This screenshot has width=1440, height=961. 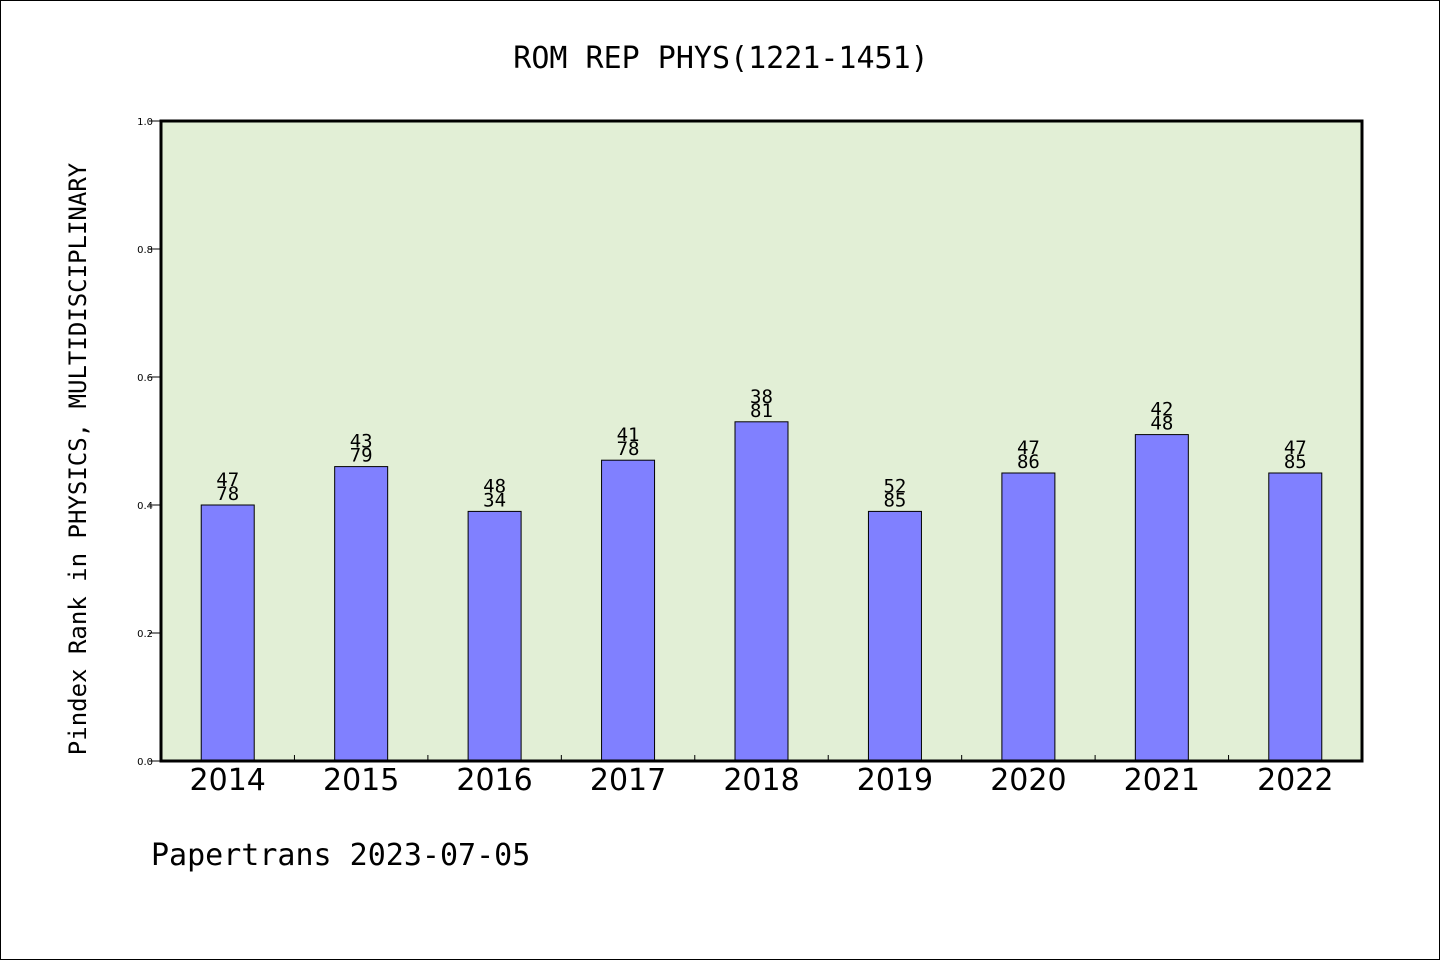 I want to click on bar-2021, so click(x=1161, y=598).